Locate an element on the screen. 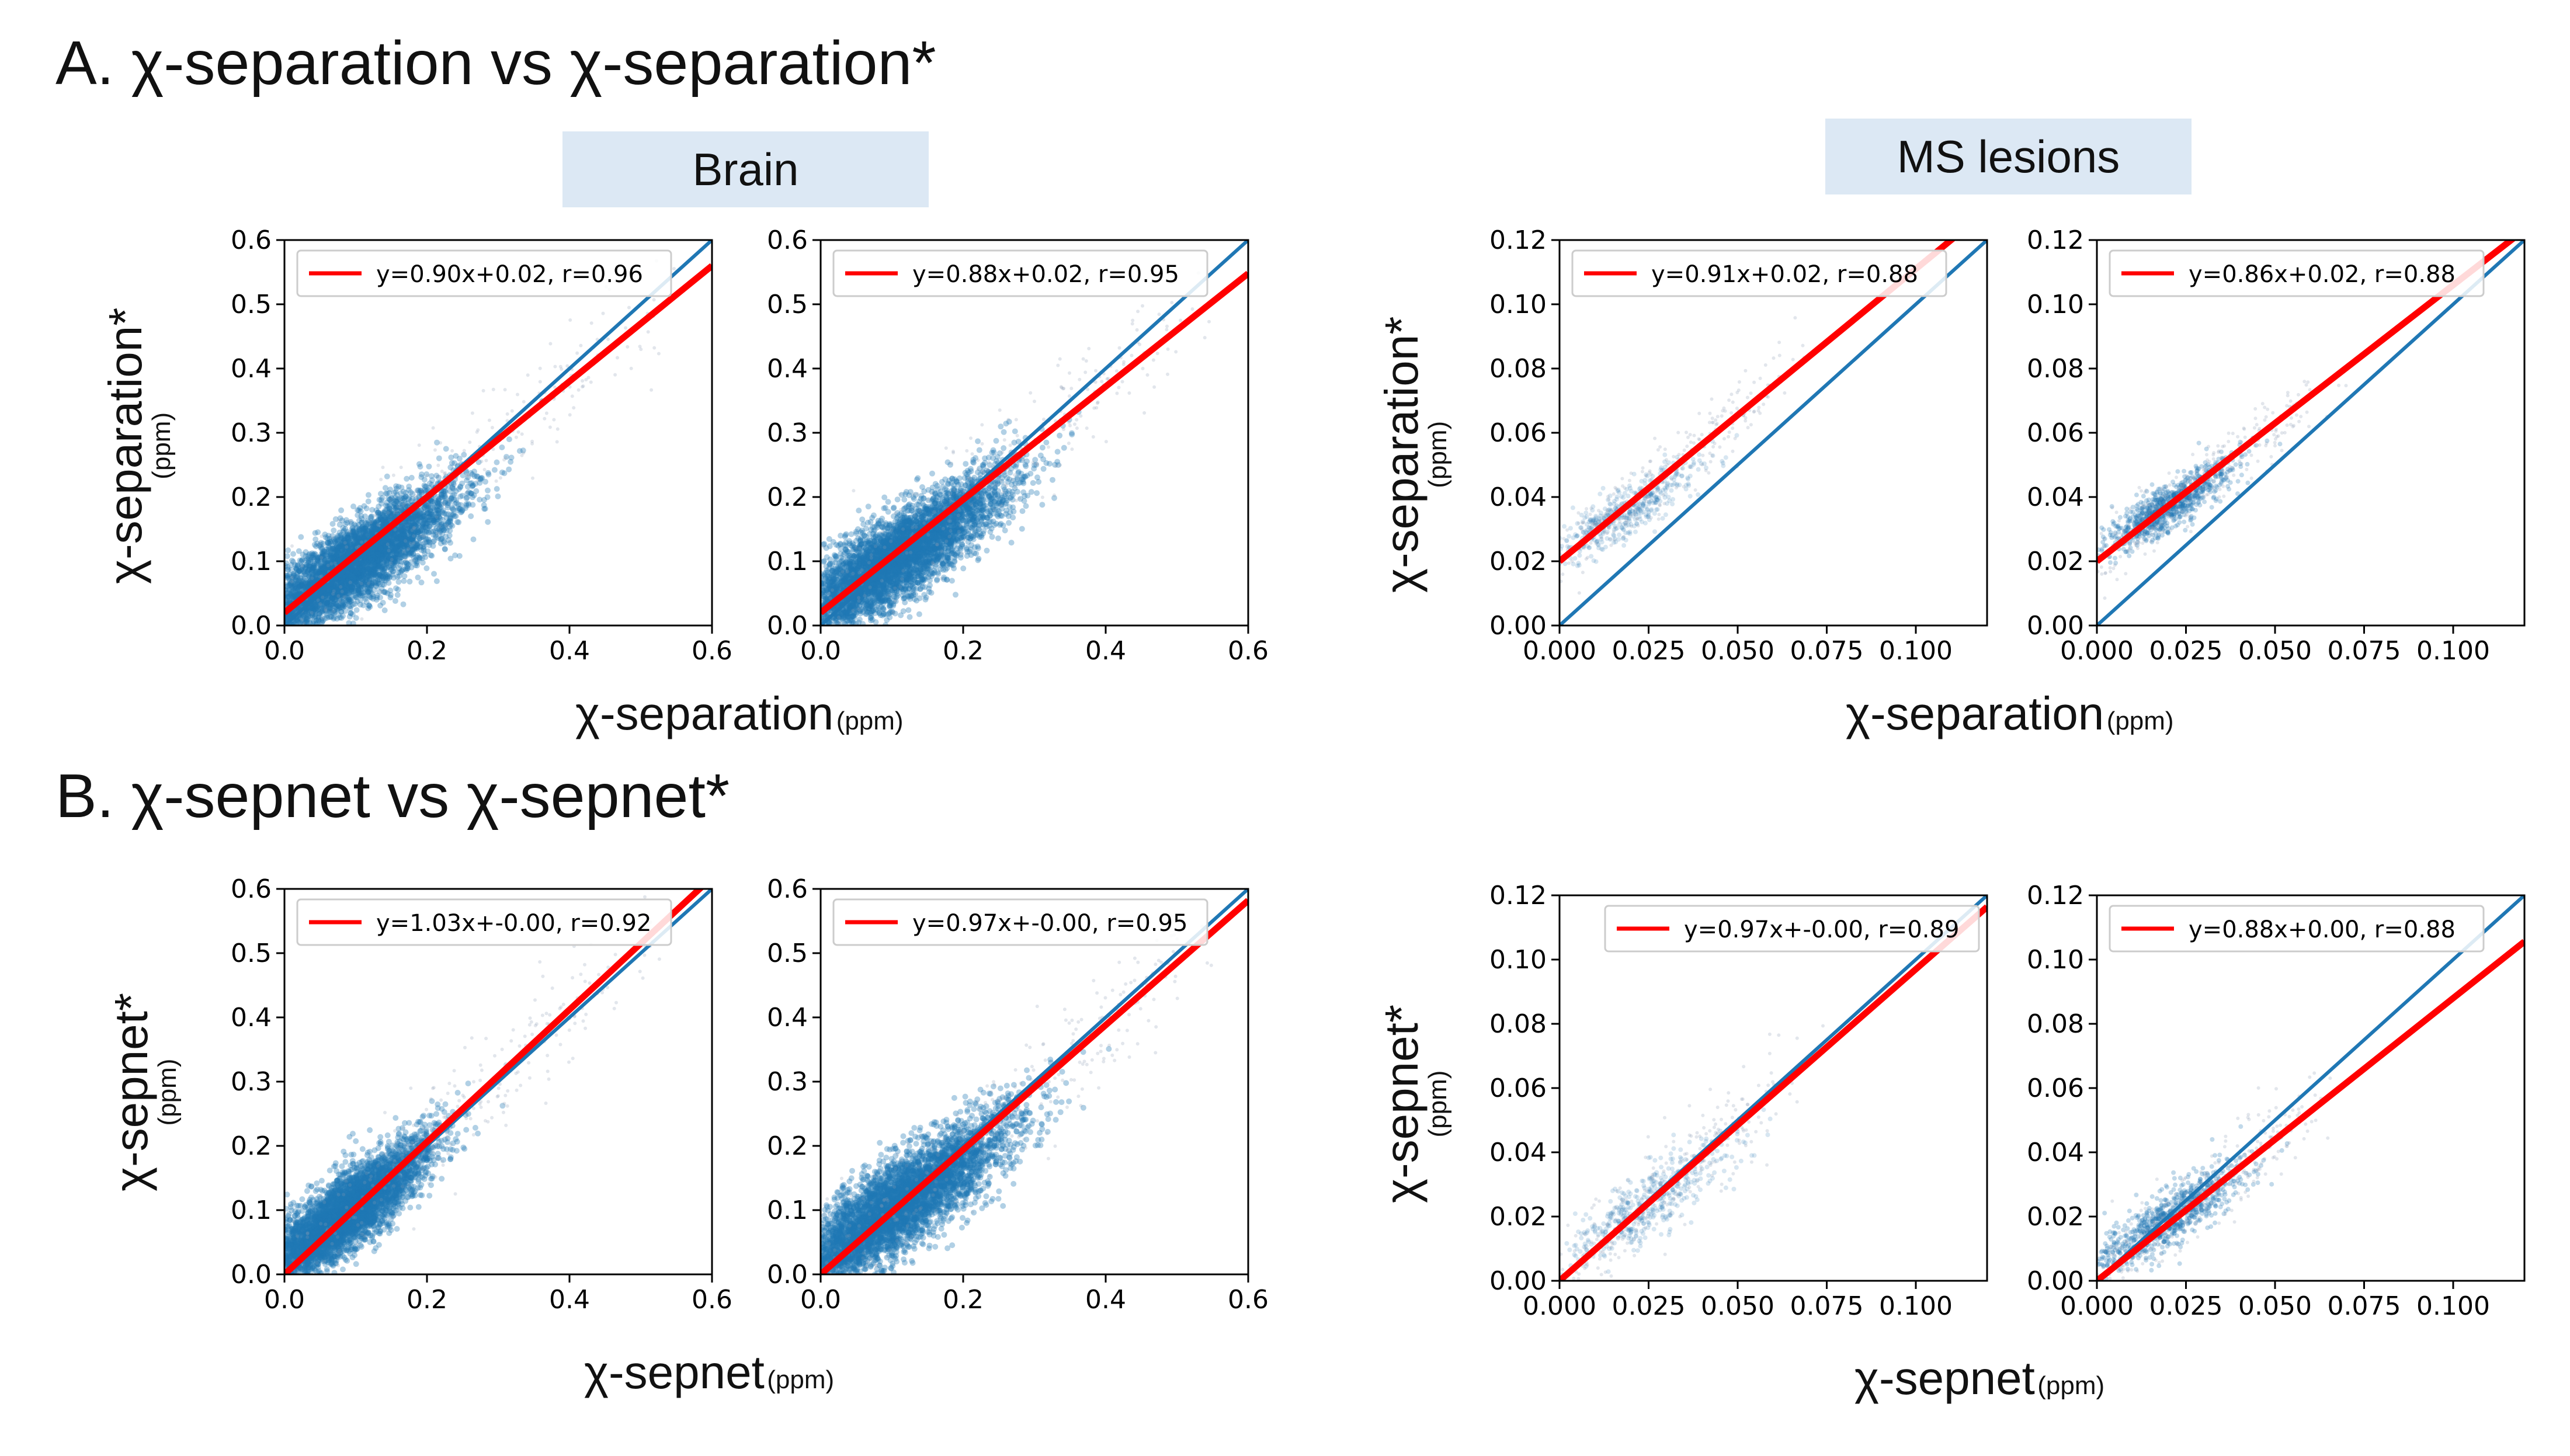 The width and height of the screenshot is (2570, 1456). b-ms-x-axis-title-text: χ-sepnet is located at coordinates (1944, 1378).